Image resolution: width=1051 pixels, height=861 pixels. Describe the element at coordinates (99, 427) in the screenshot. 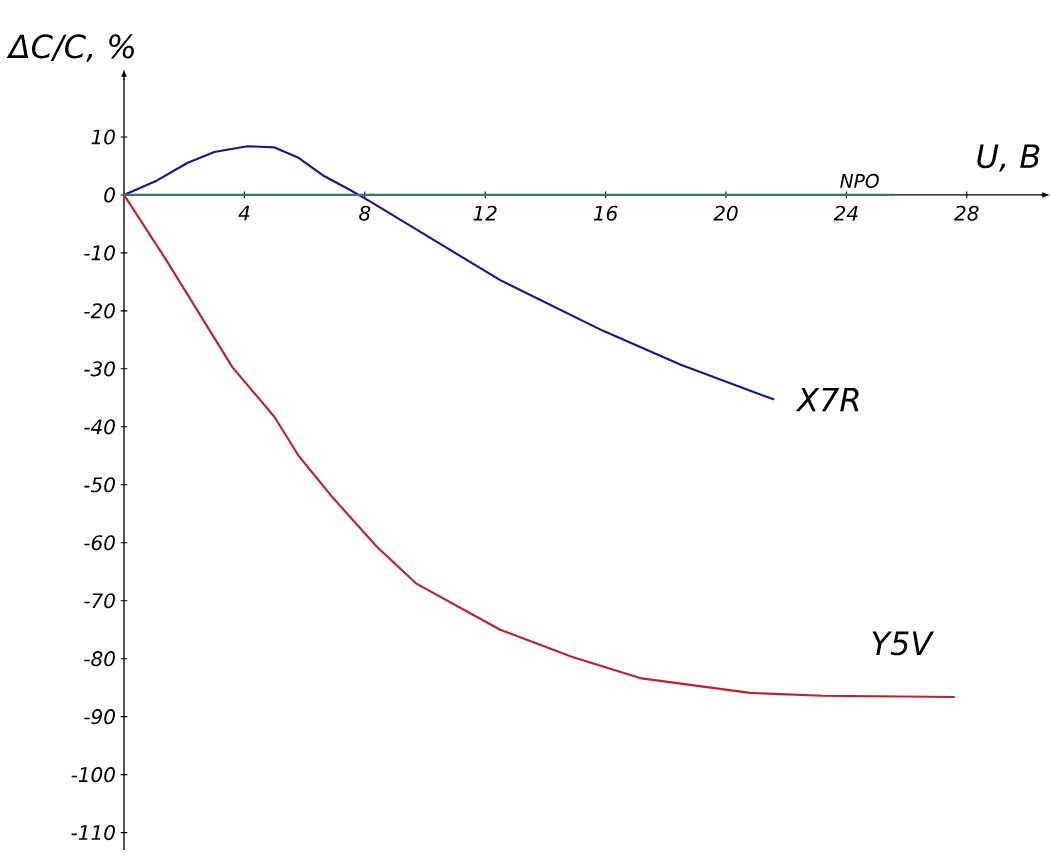

I see `y-tick-label: -40` at that location.